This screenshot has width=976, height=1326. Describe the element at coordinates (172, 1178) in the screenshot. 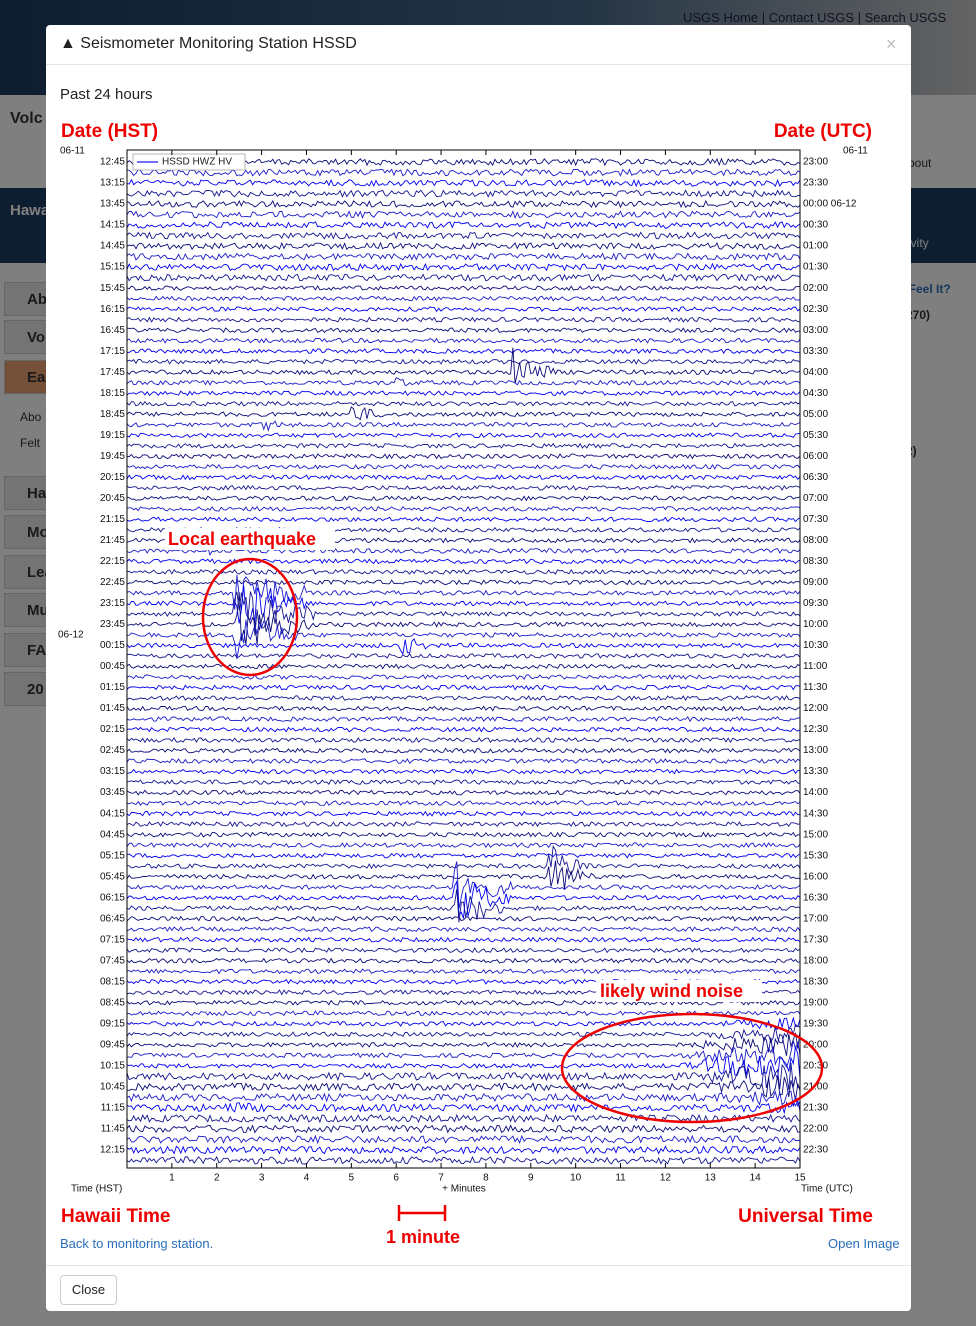

I see `x-tick-label: 1` at that location.